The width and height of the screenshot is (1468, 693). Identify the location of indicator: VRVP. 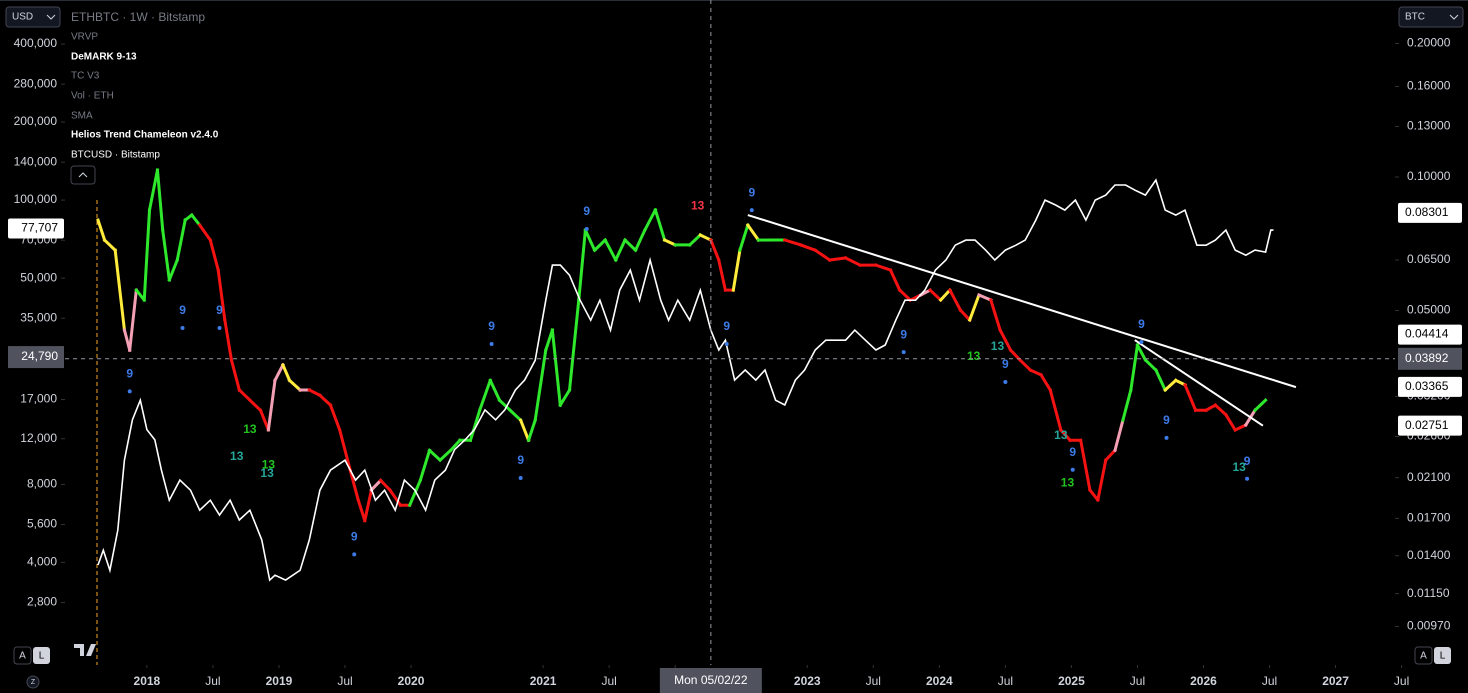
(84, 37).